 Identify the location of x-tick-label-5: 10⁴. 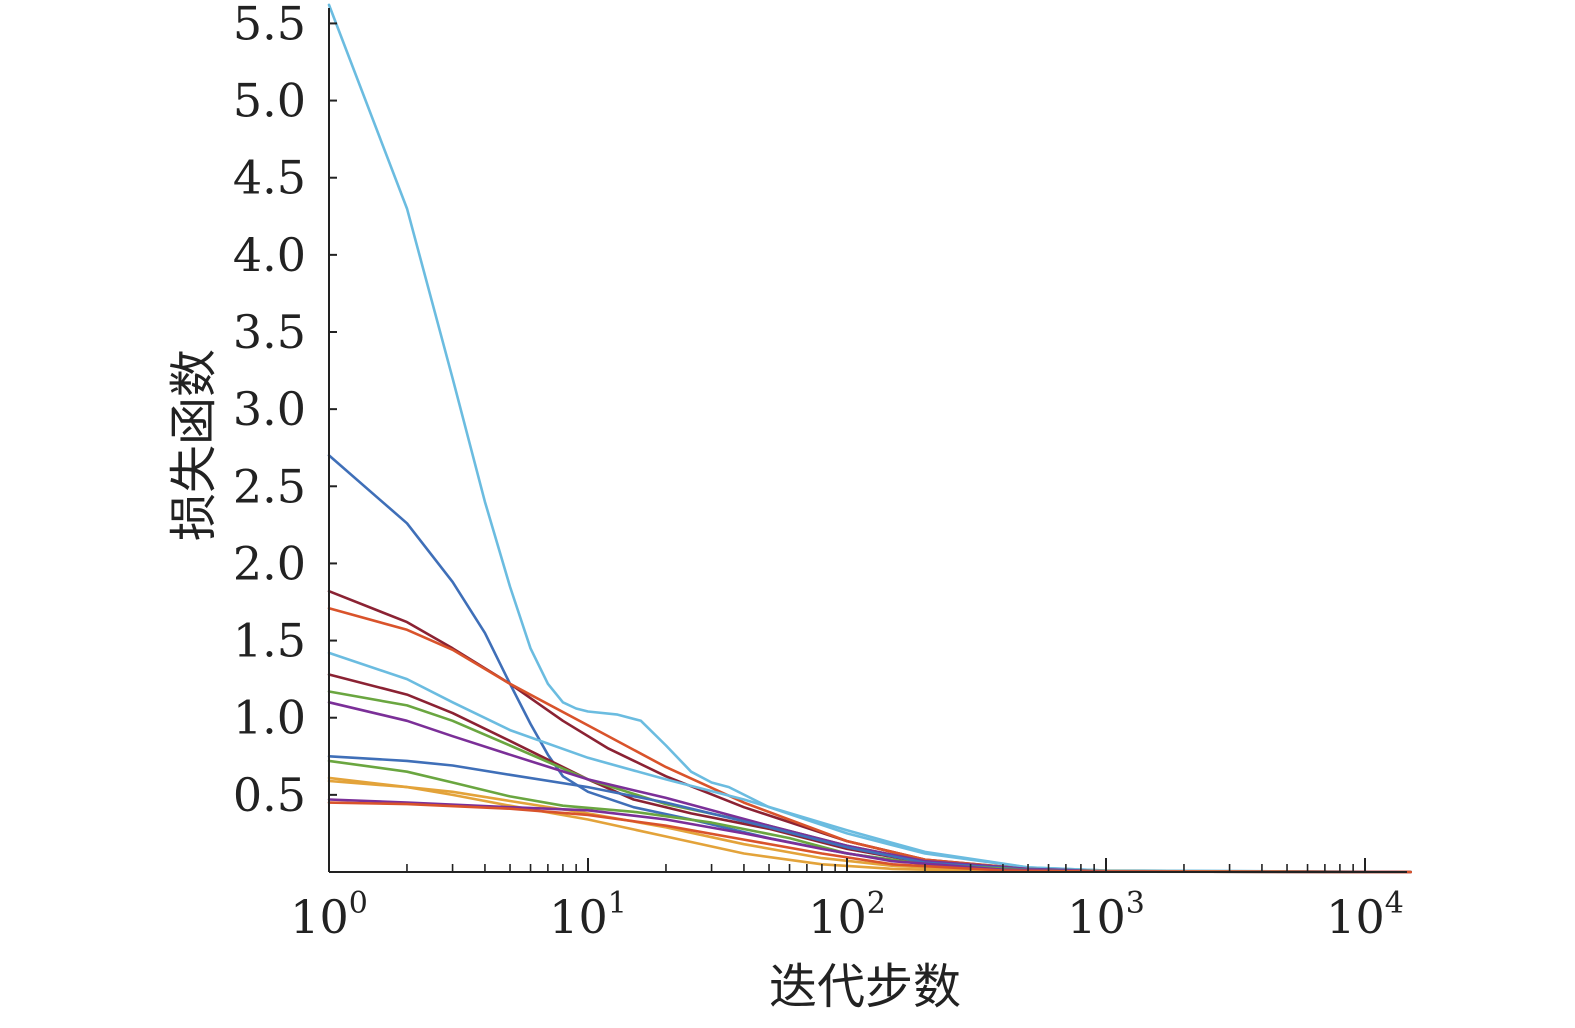
(1365, 915).